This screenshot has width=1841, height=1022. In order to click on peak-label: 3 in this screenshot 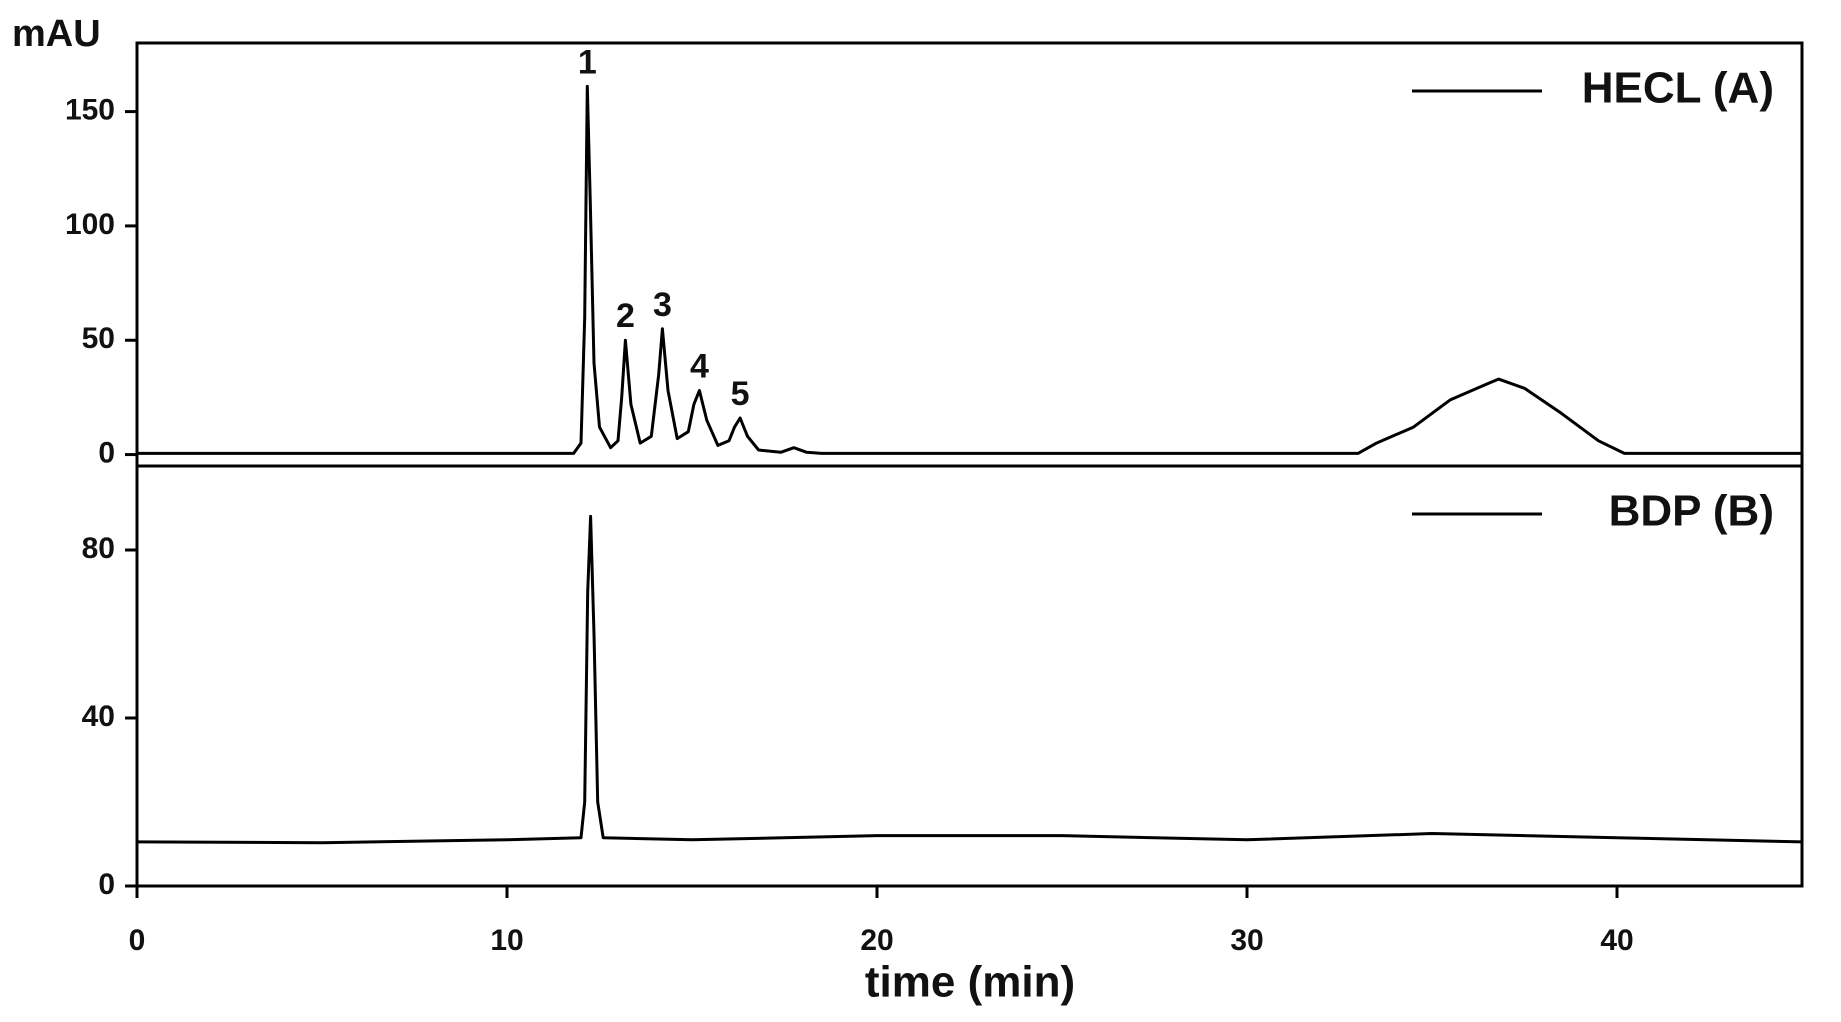, I will do `click(662, 305)`.